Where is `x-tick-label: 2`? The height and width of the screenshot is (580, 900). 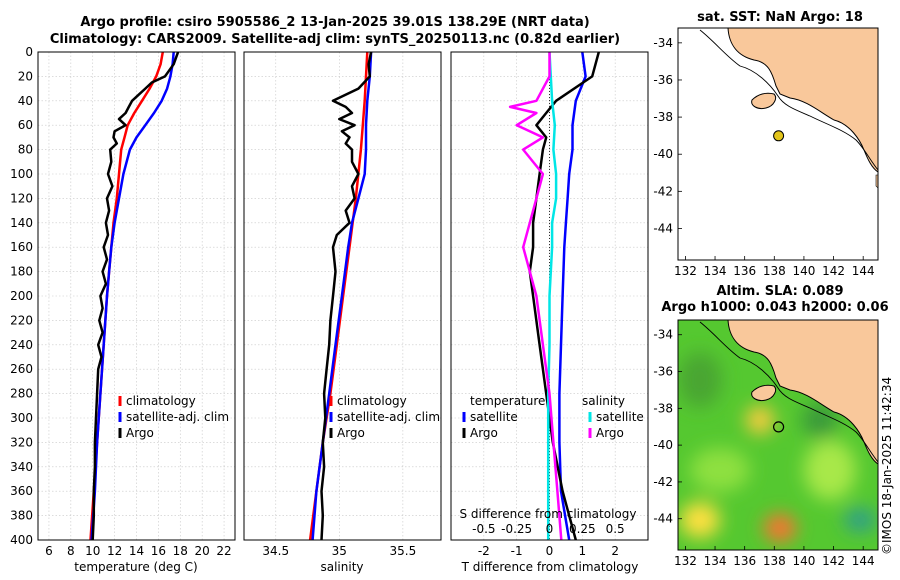 x-tick-label: 2 is located at coordinates (615, 551).